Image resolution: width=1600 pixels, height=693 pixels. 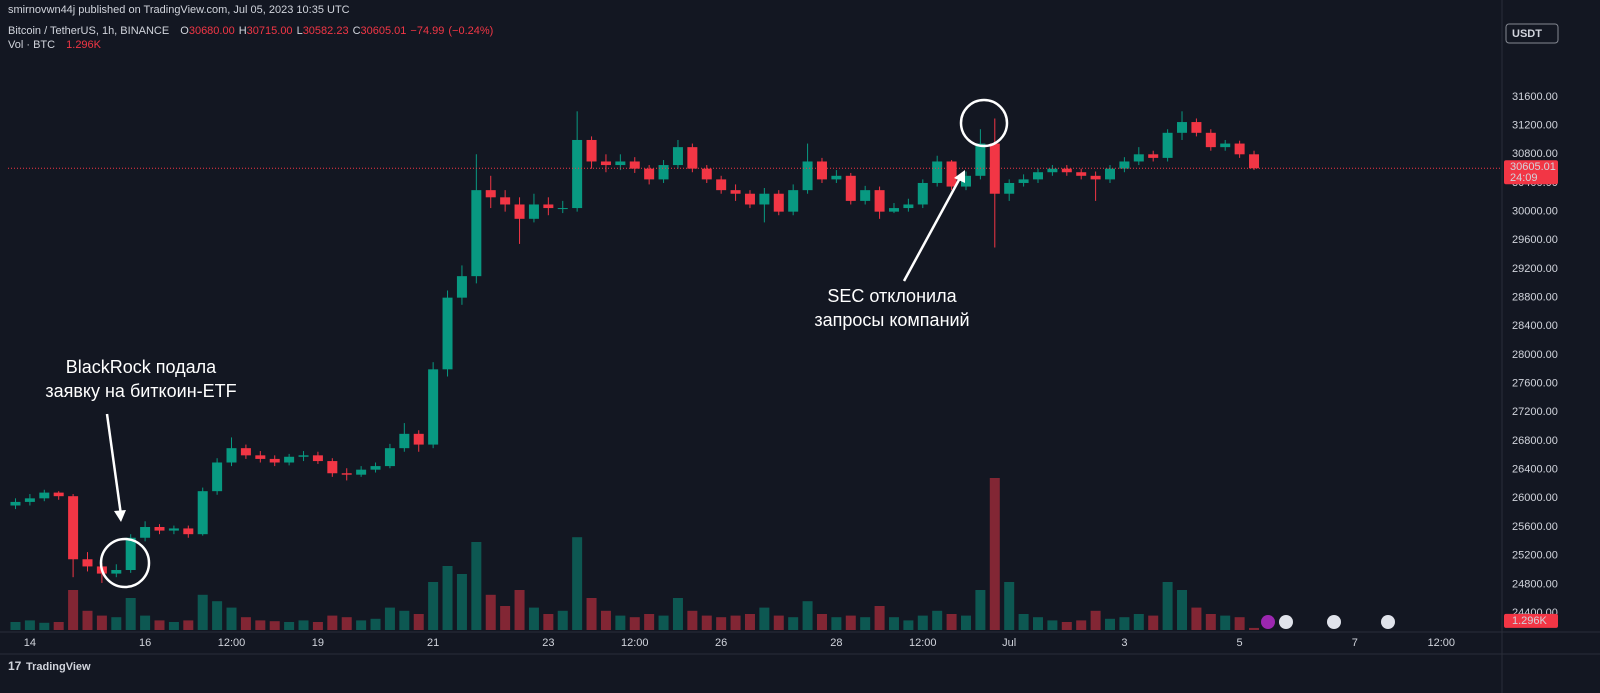 What do you see at coordinates (1535, 412) in the screenshot?
I see `y-tick-label: 27200.00` at bounding box center [1535, 412].